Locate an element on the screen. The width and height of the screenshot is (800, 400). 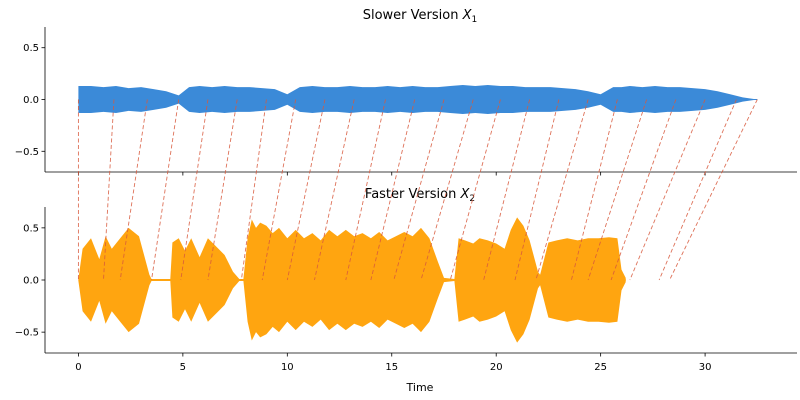
bottom-x-tick-label: 25 is located at coordinates (600, 367).